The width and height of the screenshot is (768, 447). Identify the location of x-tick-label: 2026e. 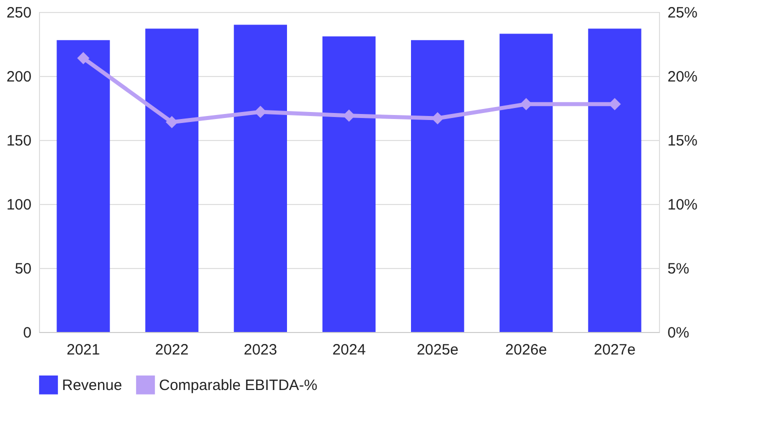
(526, 350).